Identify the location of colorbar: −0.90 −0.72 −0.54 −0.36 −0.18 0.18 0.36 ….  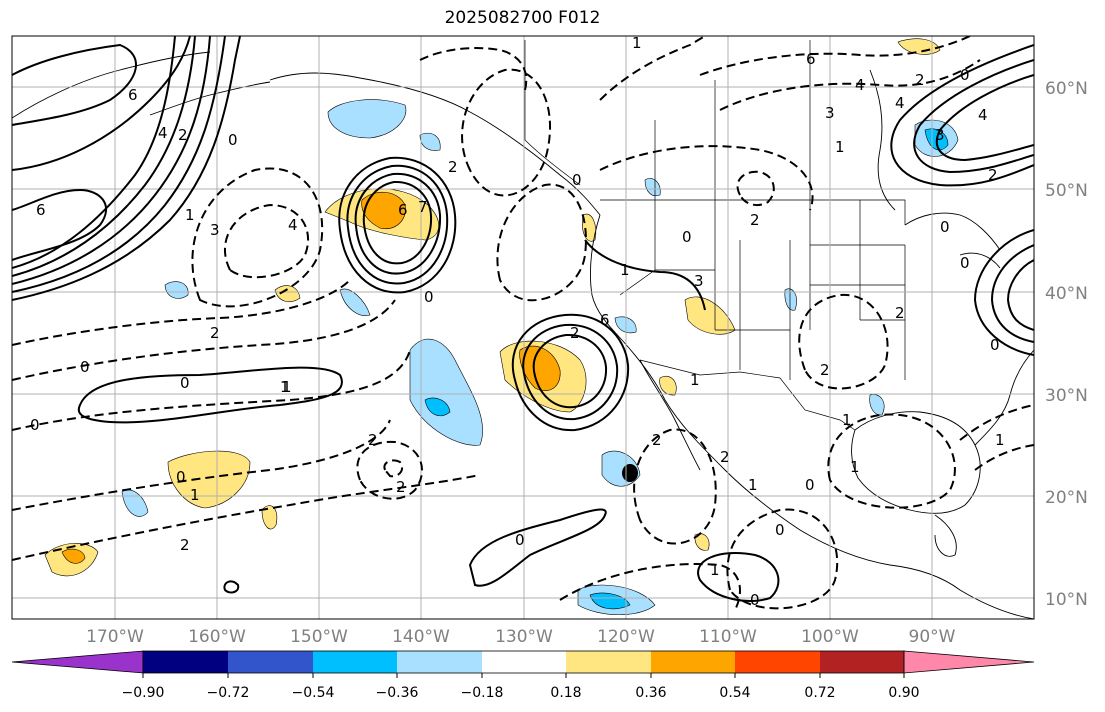
(523, 675).